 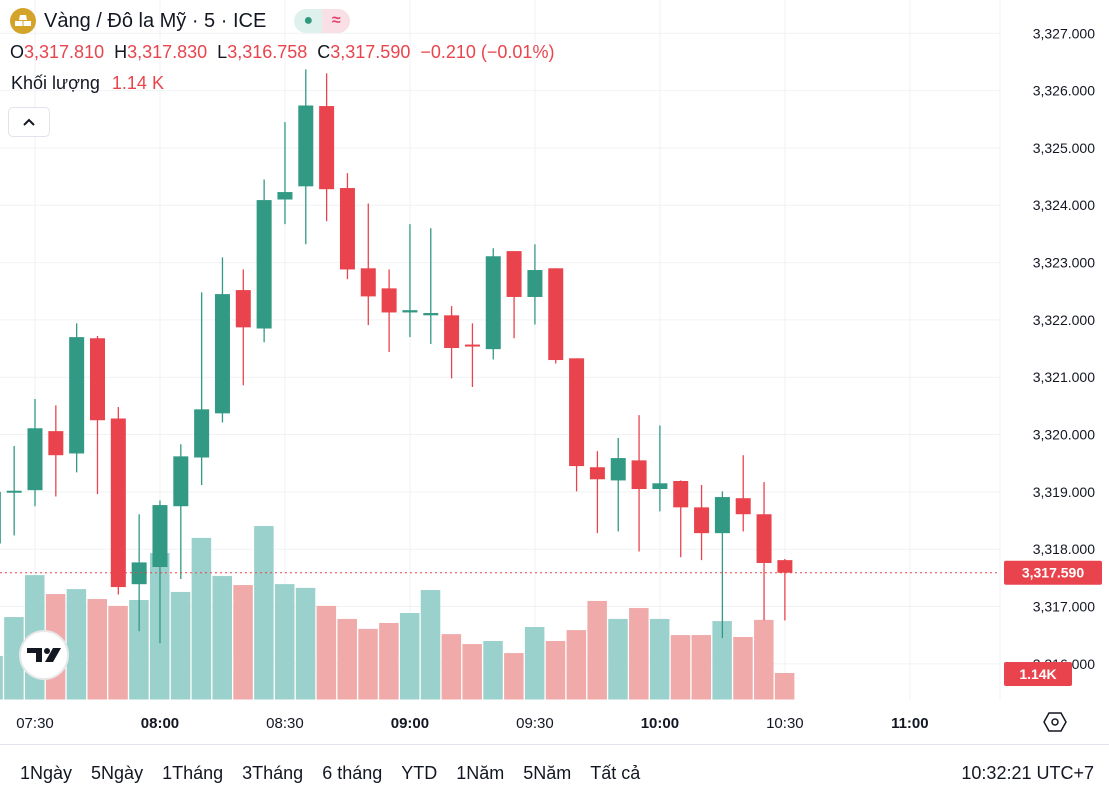 I want to click on last-volume-label: 1.14K, so click(x=1037, y=674).